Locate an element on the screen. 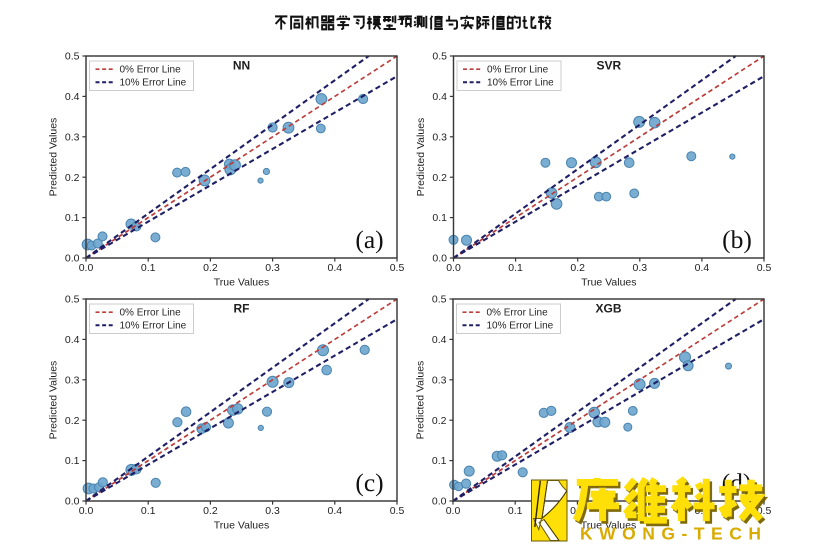  svg-text: RF is located at coordinates (242, 309).